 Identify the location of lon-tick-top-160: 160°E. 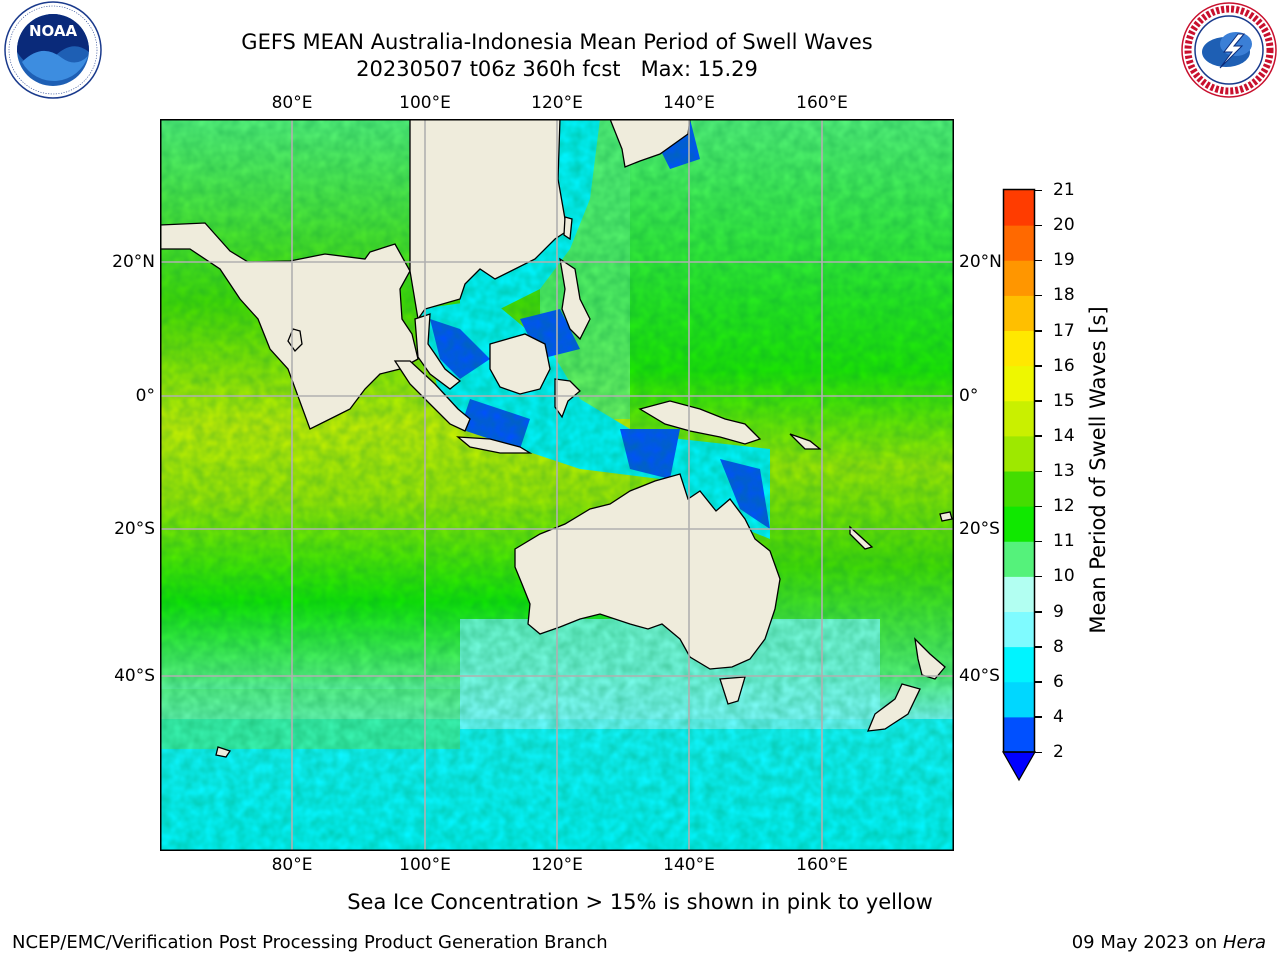
(822, 103).